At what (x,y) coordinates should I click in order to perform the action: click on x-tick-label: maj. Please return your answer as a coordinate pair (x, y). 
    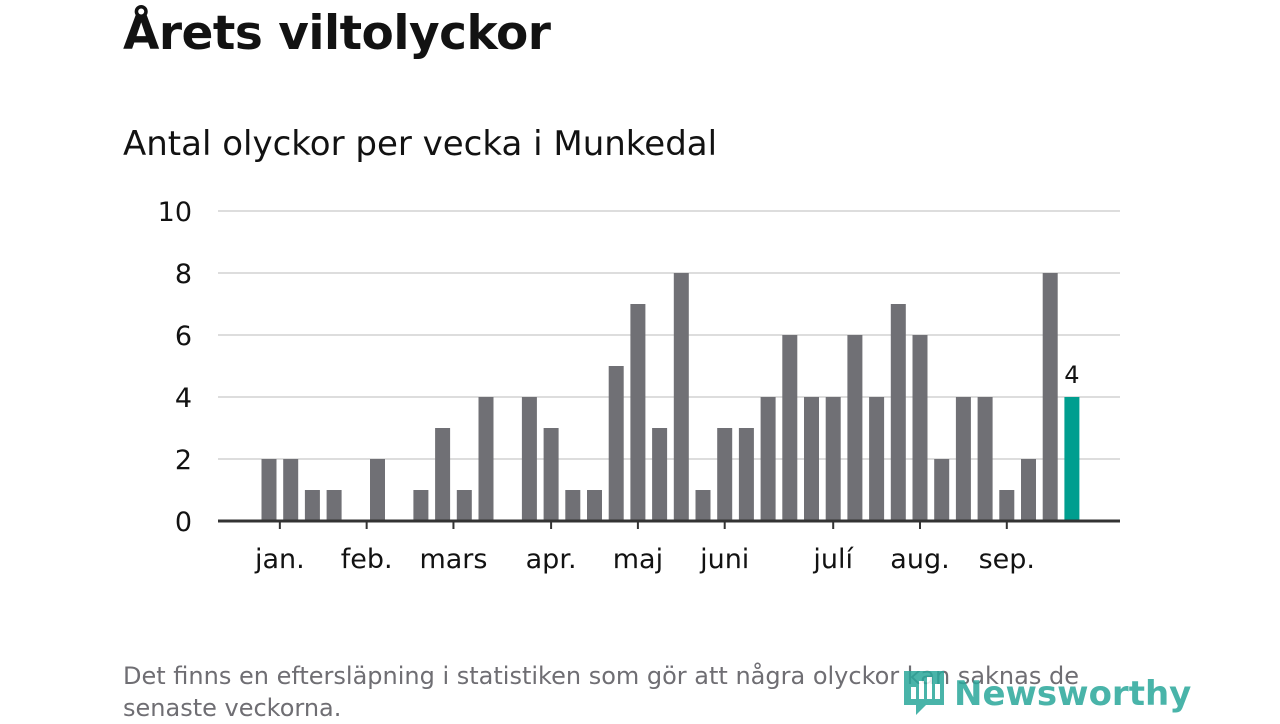
    Looking at the image, I should click on (638, 559).